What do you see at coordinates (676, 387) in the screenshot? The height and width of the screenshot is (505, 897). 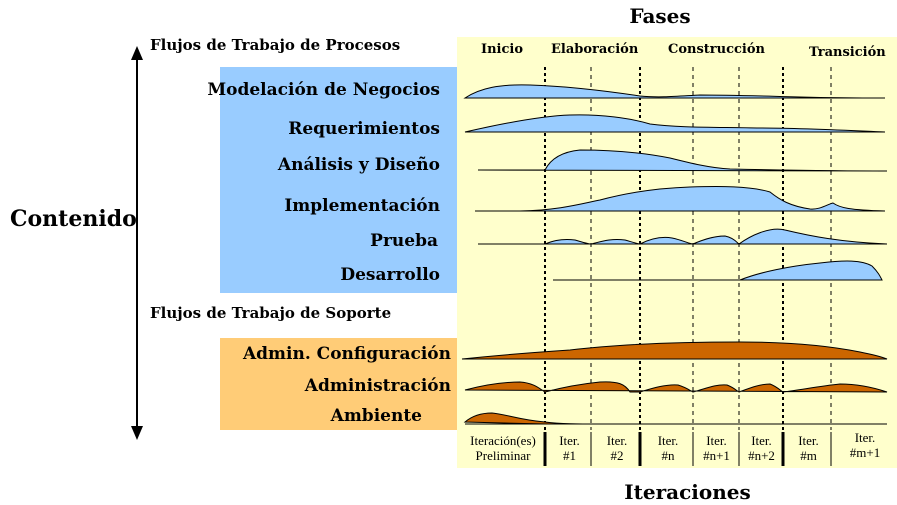 I see `curve-administracion` at bounding box center [676, 387].